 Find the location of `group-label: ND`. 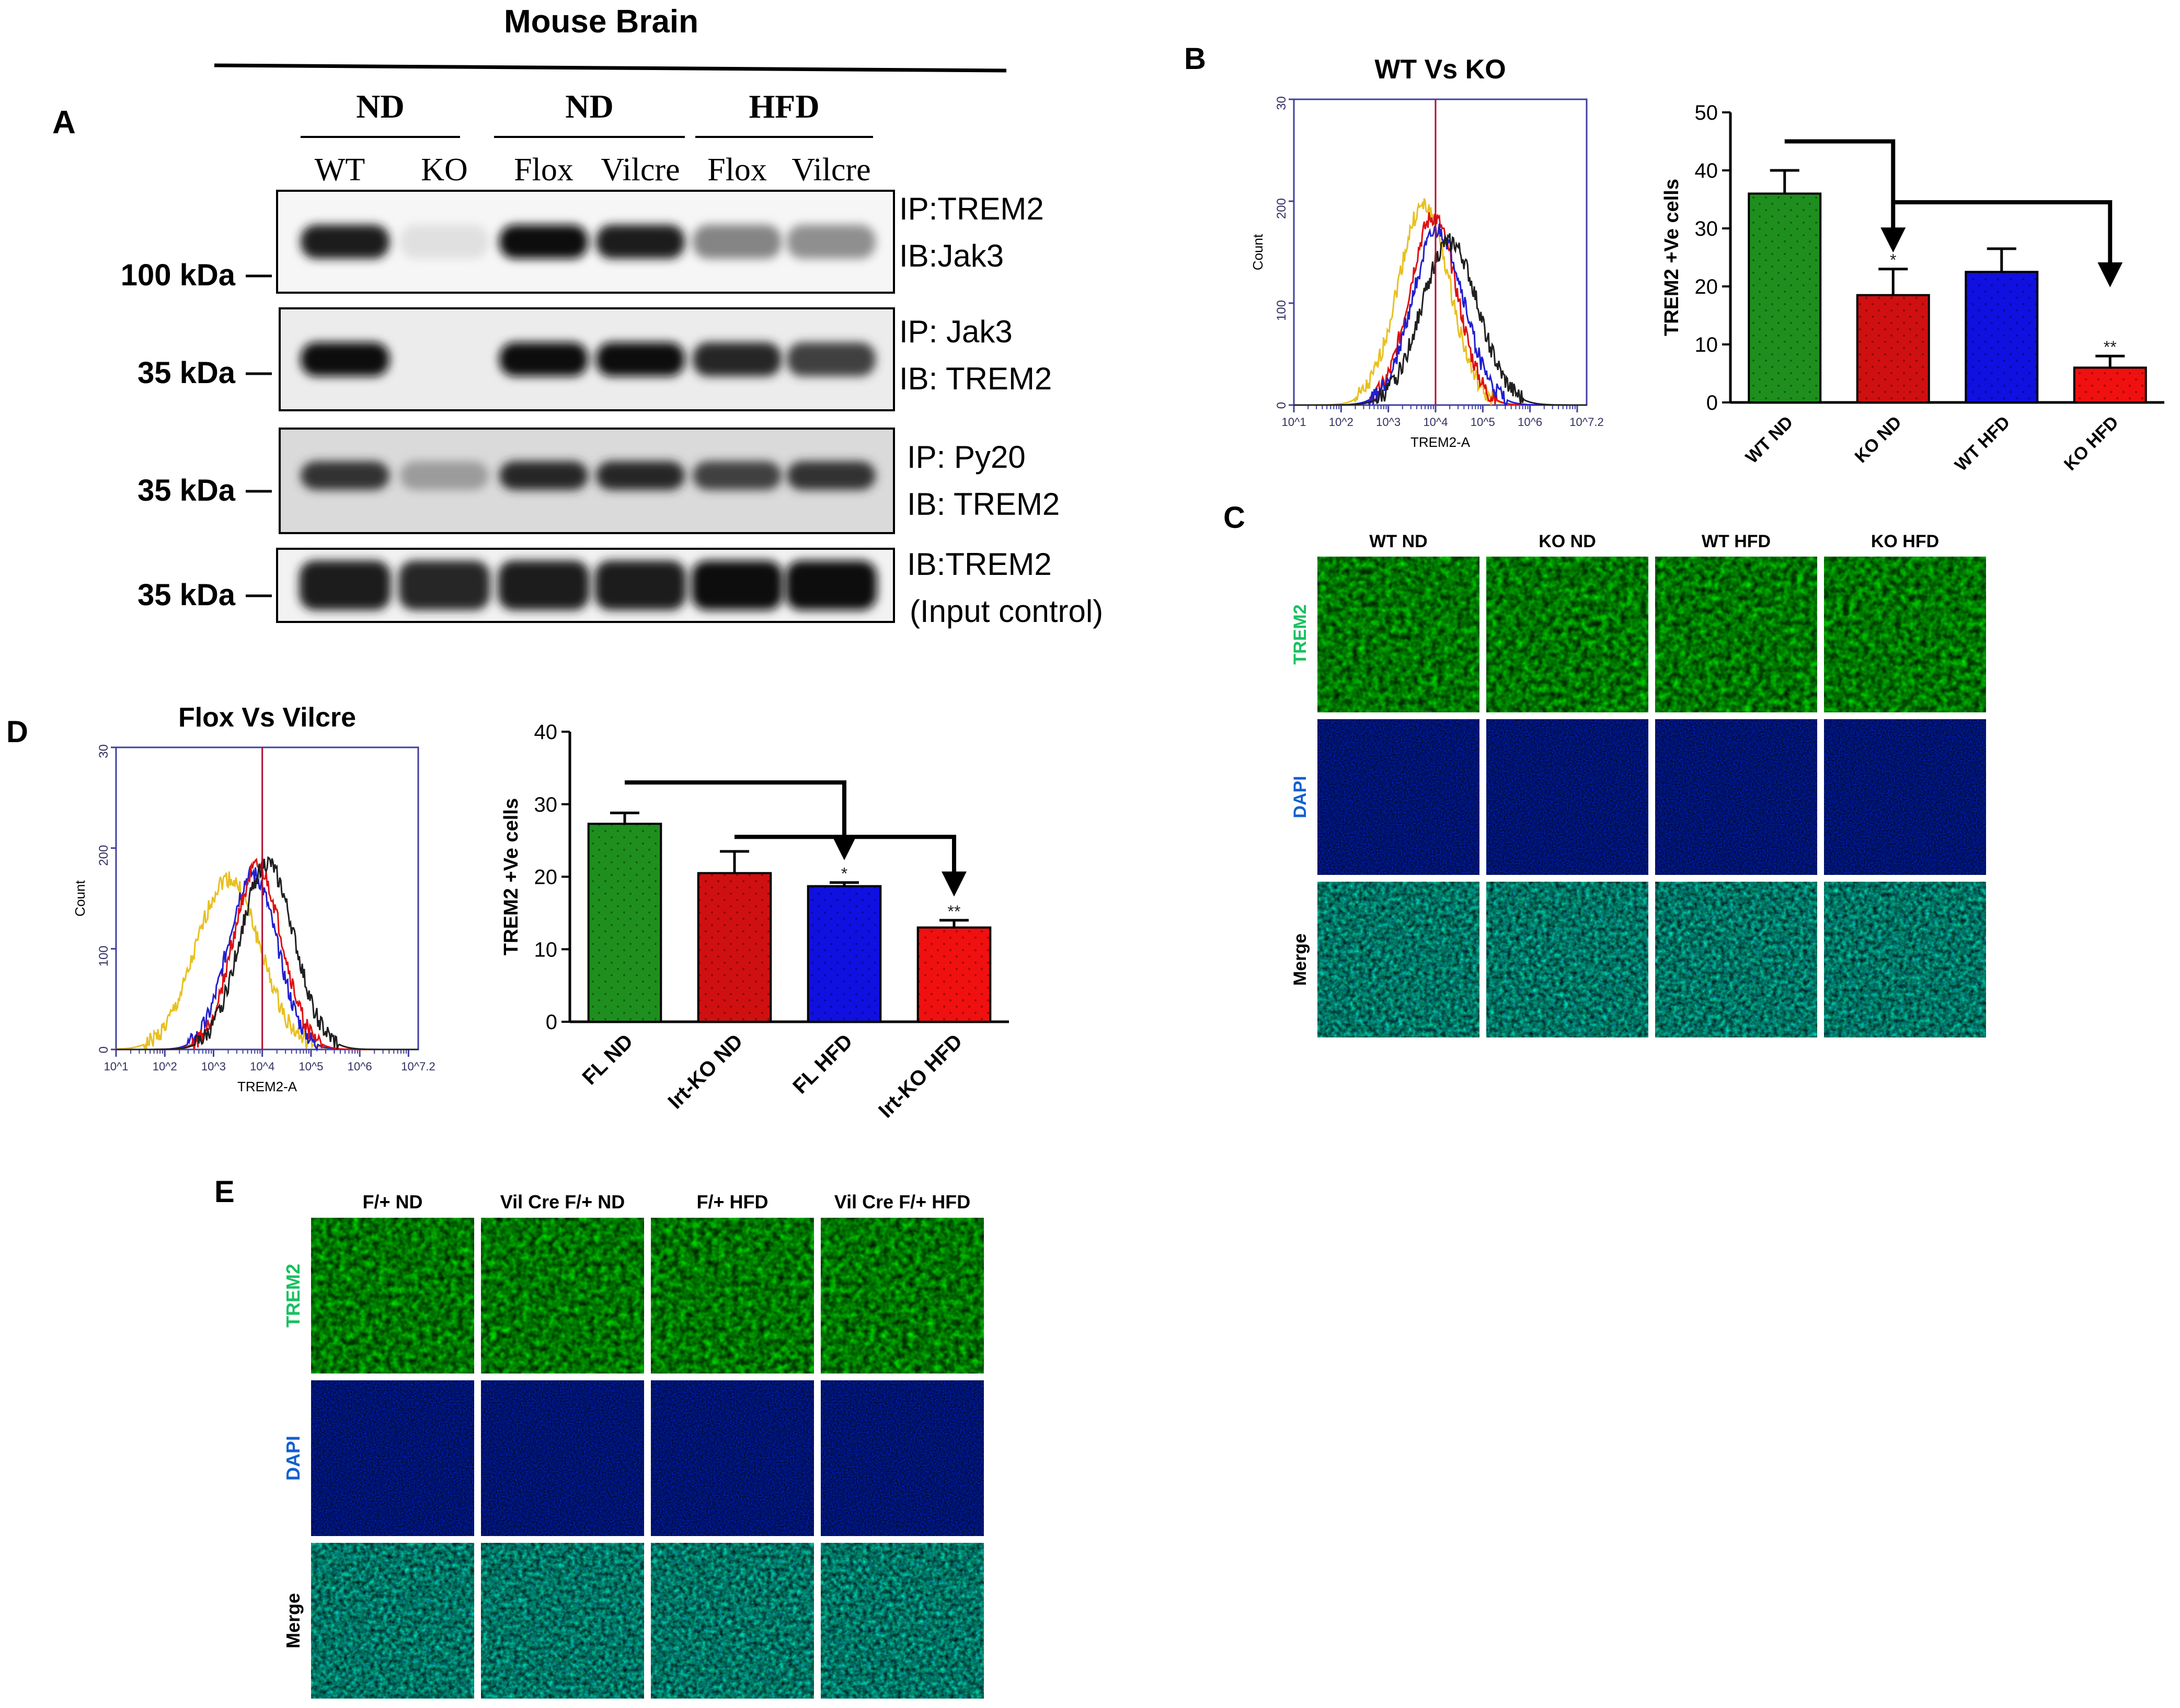

group-label: ND is located at coordinates (589, 106).